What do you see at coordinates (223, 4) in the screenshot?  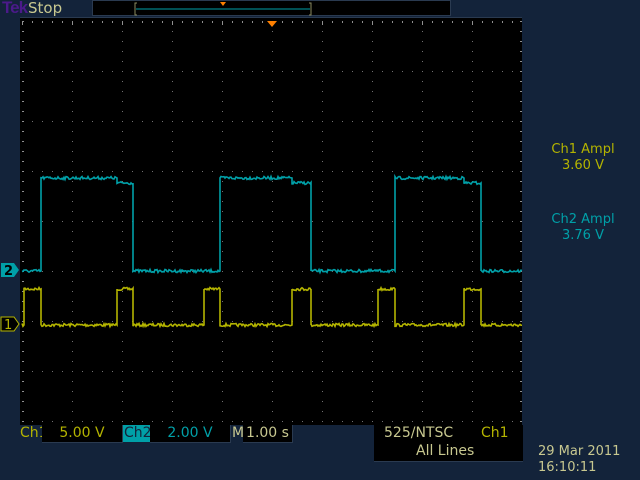 I see `trigger-position-icon` at bounding box center [223, 4].